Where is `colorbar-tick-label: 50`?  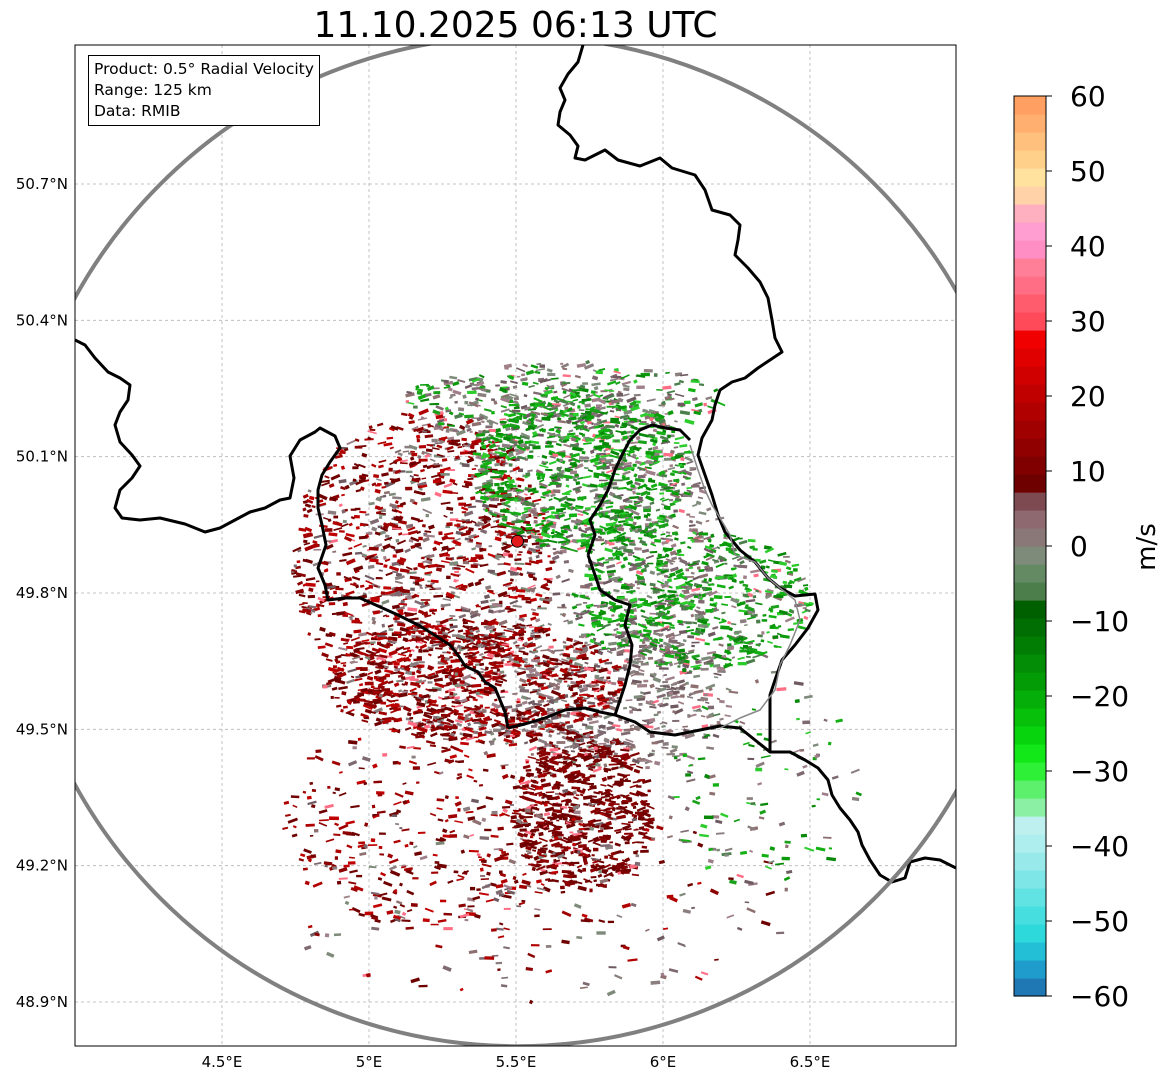 colorbar-tick-label: 50 is located at coordinates (1088, 171).